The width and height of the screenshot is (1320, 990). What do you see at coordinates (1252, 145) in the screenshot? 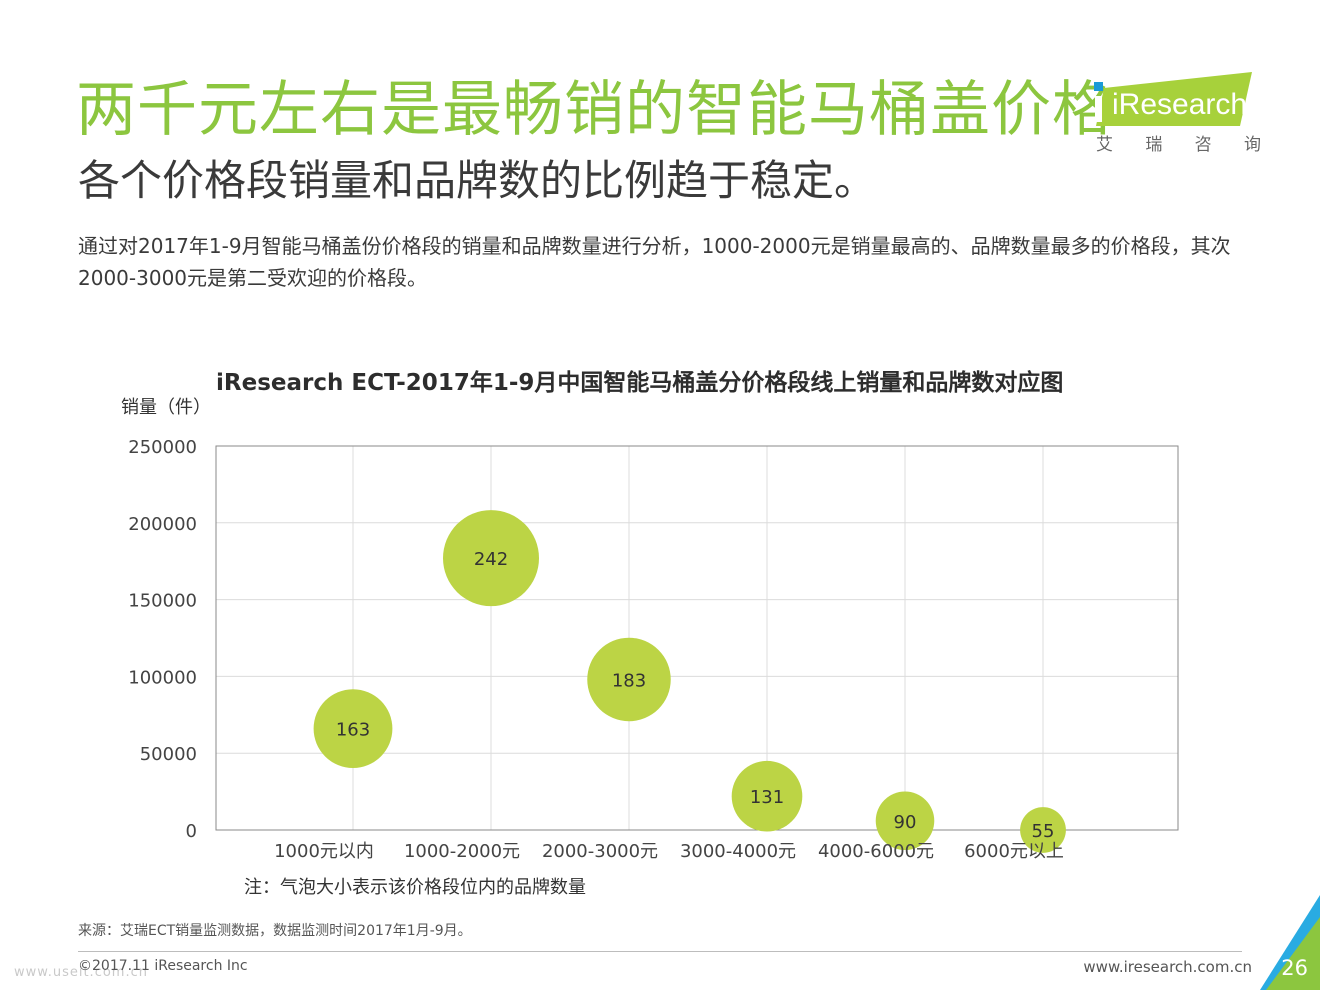
I see `logo-char: 询` at bounding box center [1252, 145].